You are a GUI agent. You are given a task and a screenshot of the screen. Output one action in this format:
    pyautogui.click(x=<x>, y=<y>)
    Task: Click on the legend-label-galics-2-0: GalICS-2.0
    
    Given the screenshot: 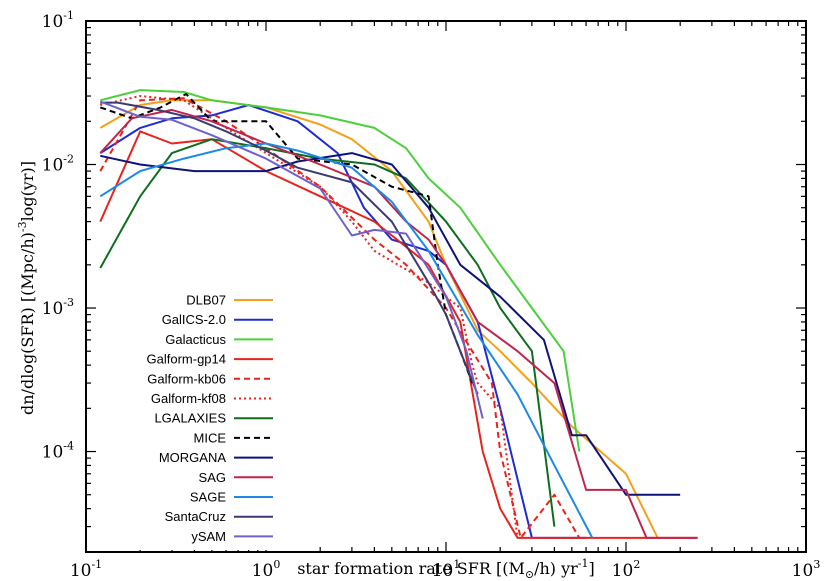 What is the action you would take?
    pyautogui.click(x=194, y=319)
    